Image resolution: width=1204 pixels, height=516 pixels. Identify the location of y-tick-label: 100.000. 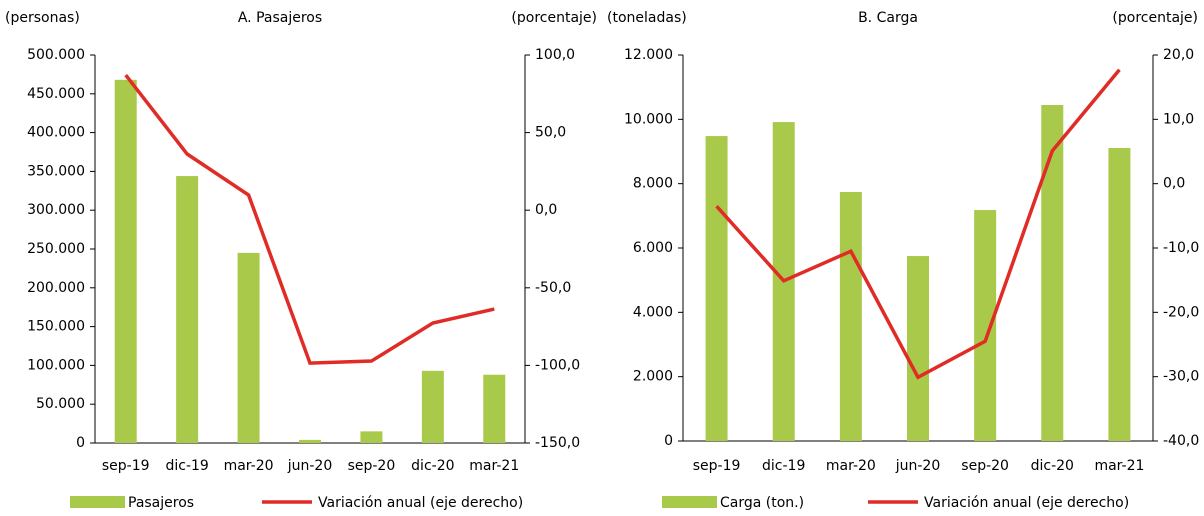
(56, 365).